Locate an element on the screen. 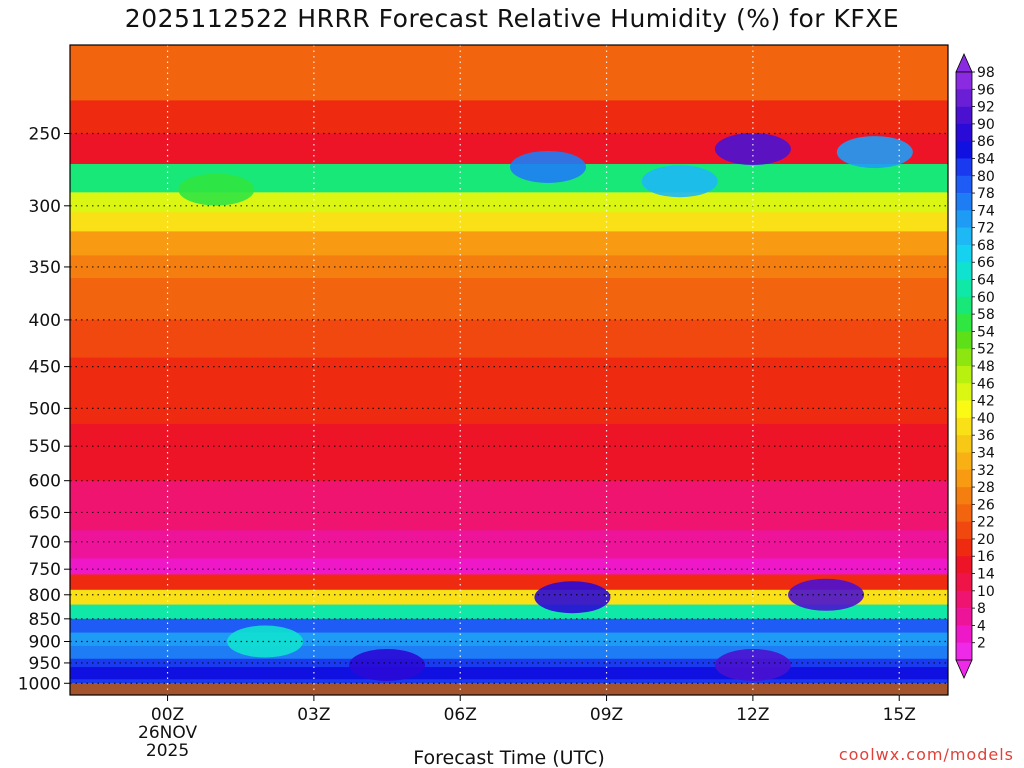  x-tick-label: 09Z is located at coordinates (606, 715).